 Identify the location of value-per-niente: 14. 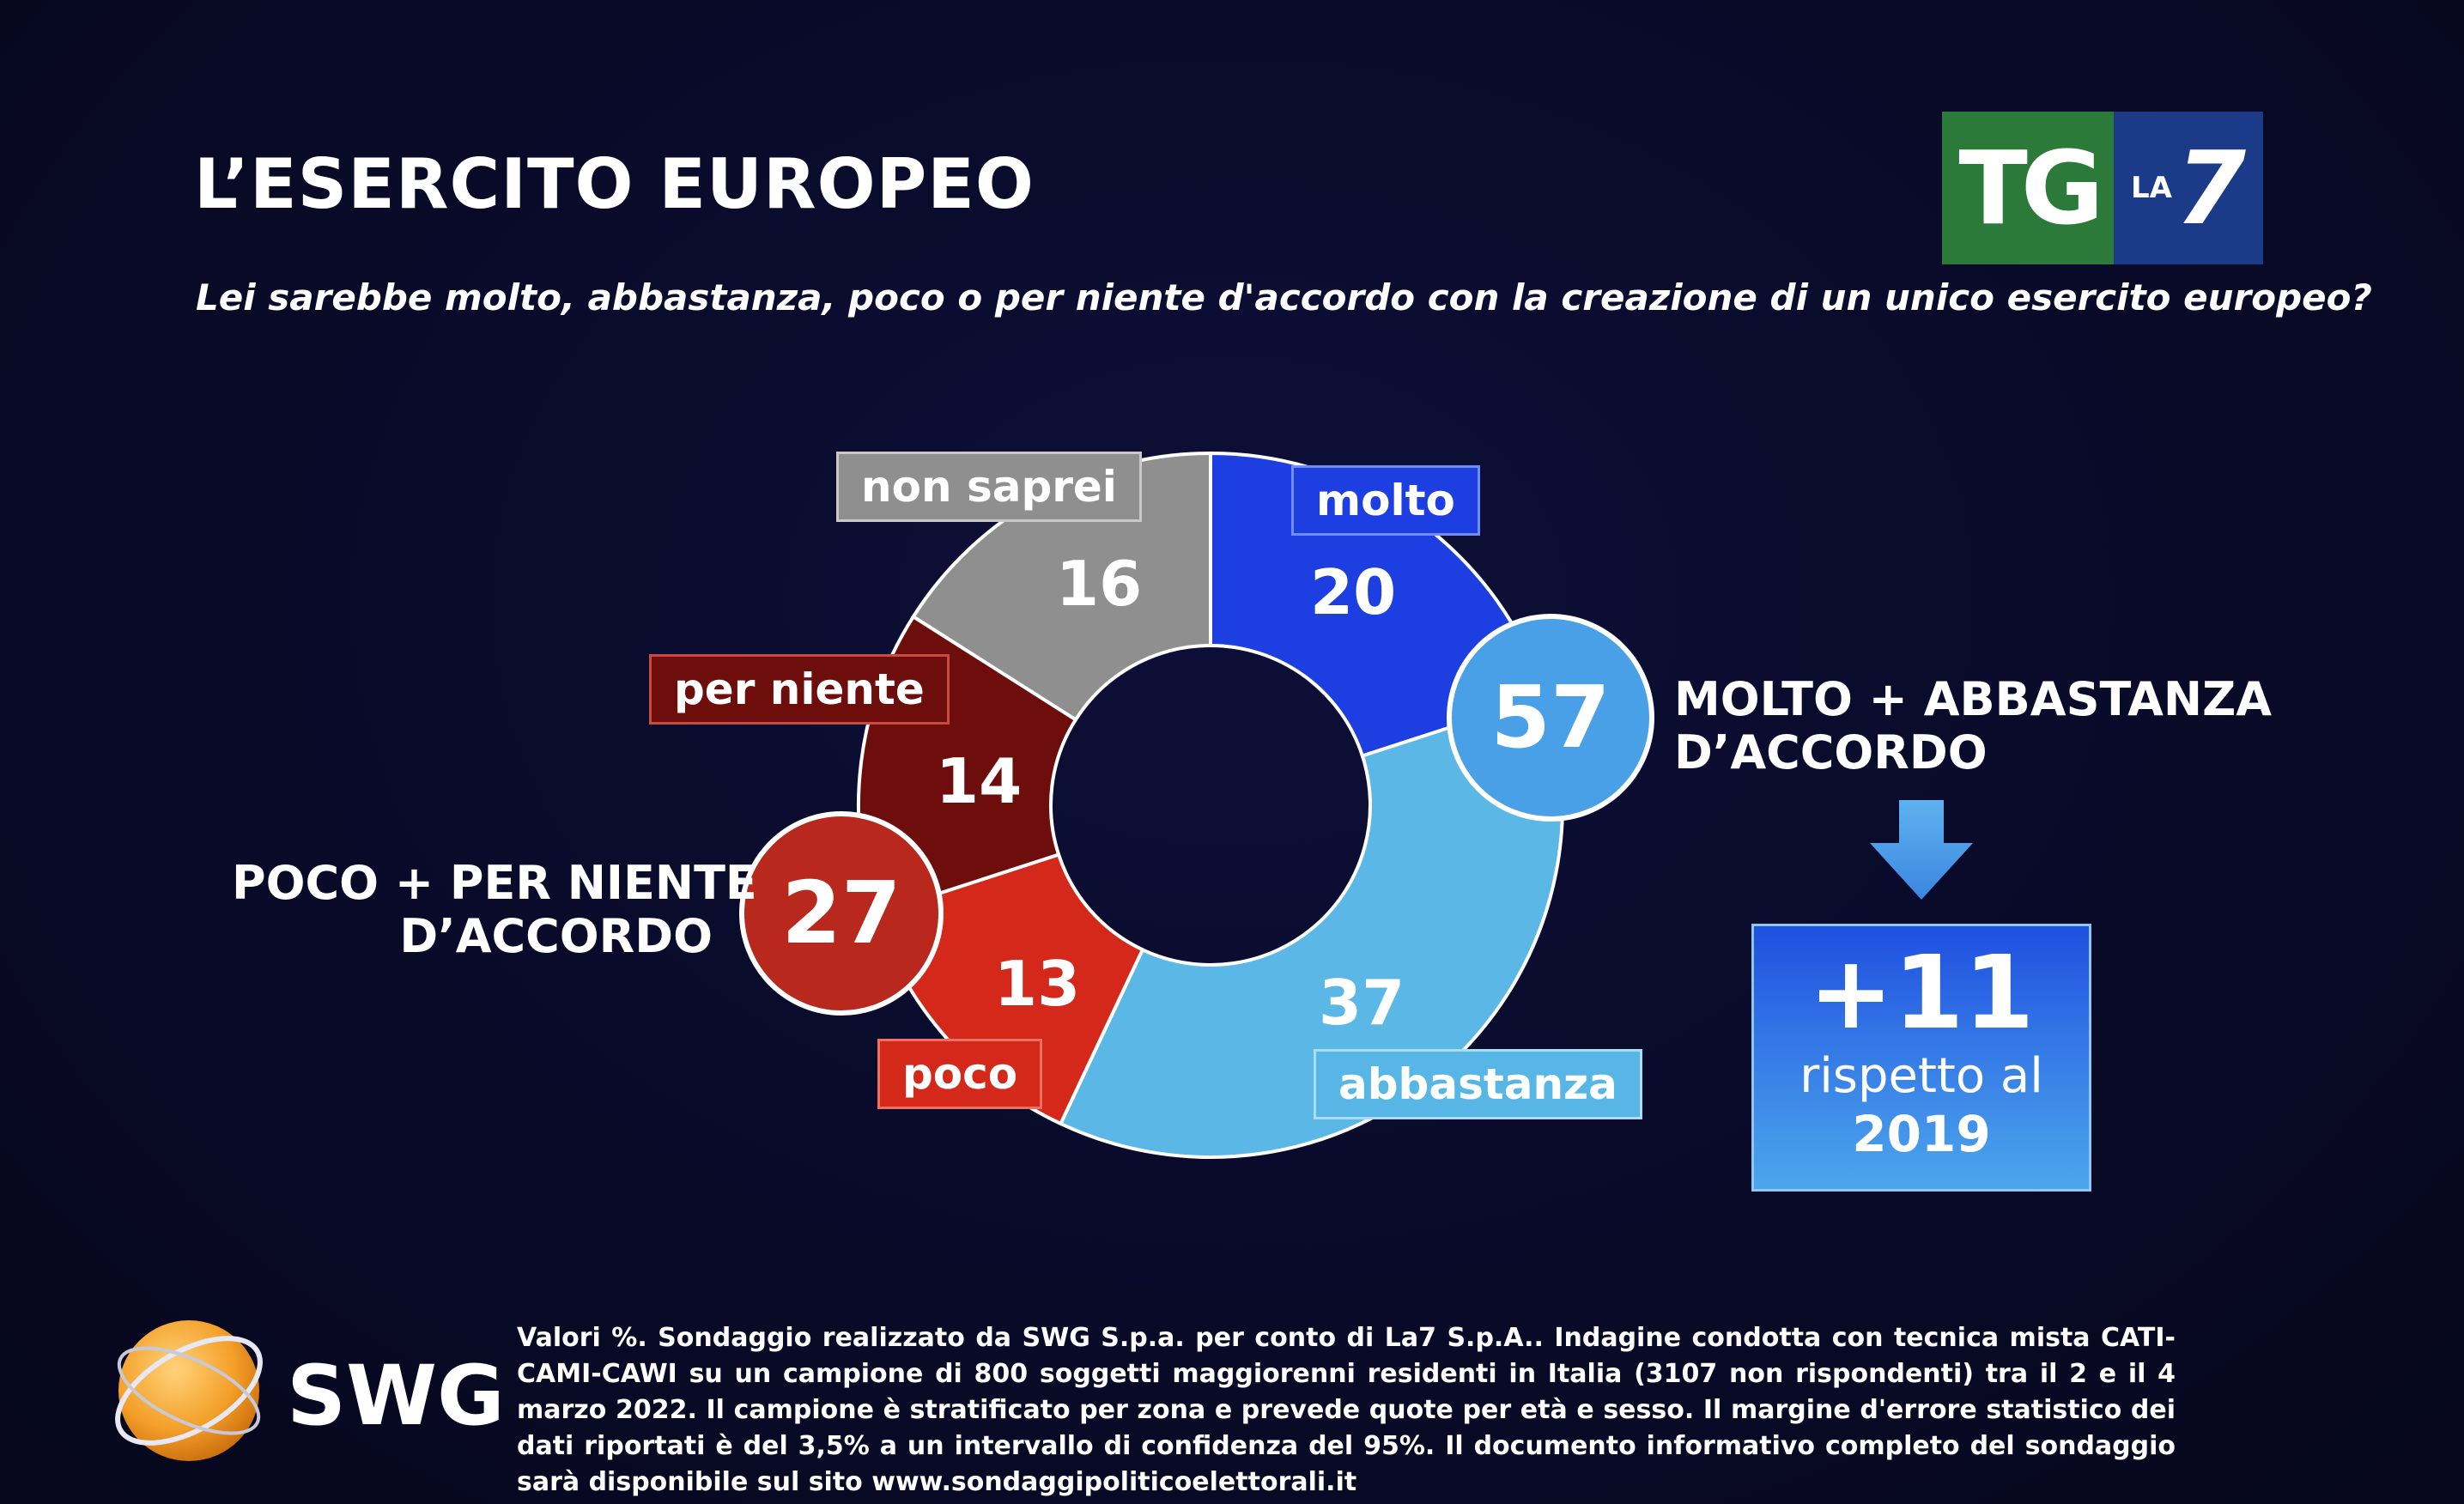
(980, 781).